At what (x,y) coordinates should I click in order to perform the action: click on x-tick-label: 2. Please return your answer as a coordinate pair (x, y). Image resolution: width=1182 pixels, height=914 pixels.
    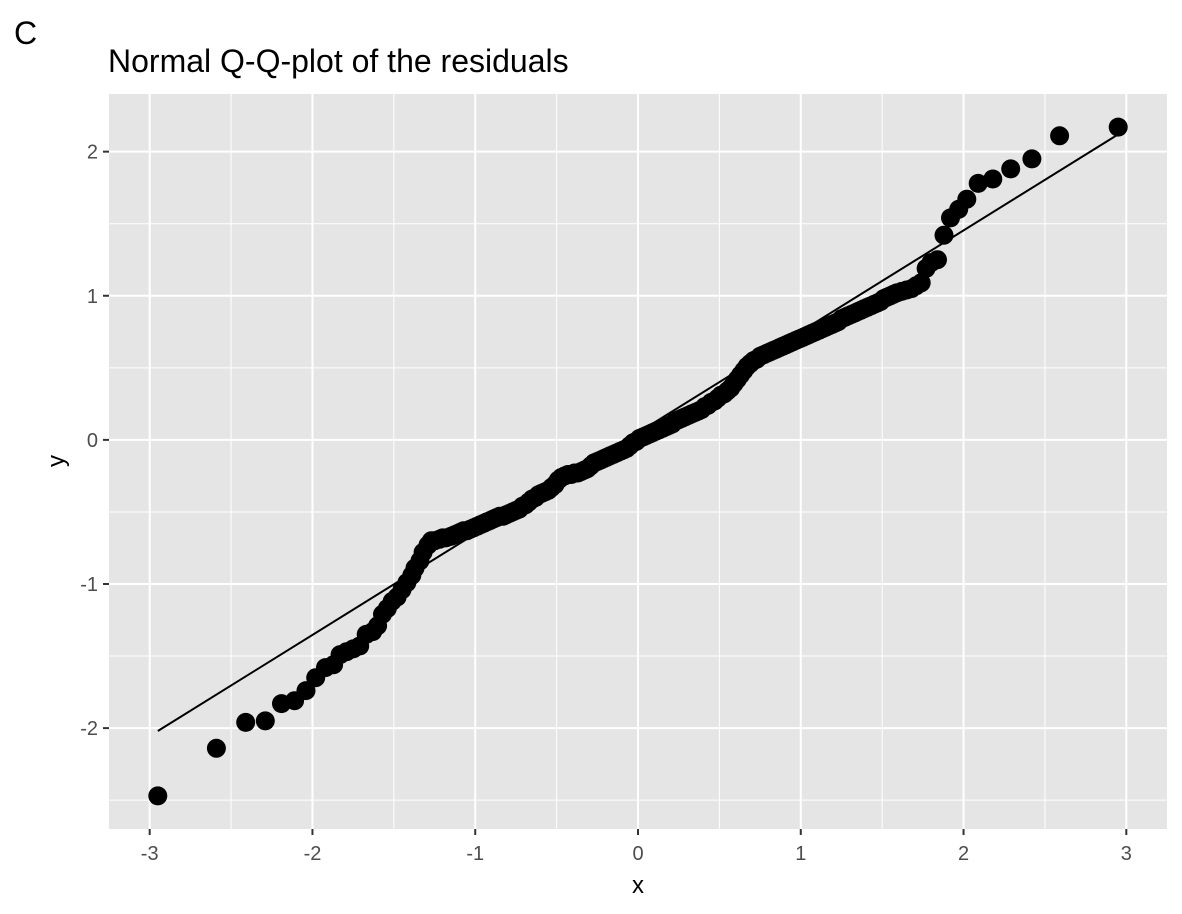
    Looking at the image, I should click on (963, 854).